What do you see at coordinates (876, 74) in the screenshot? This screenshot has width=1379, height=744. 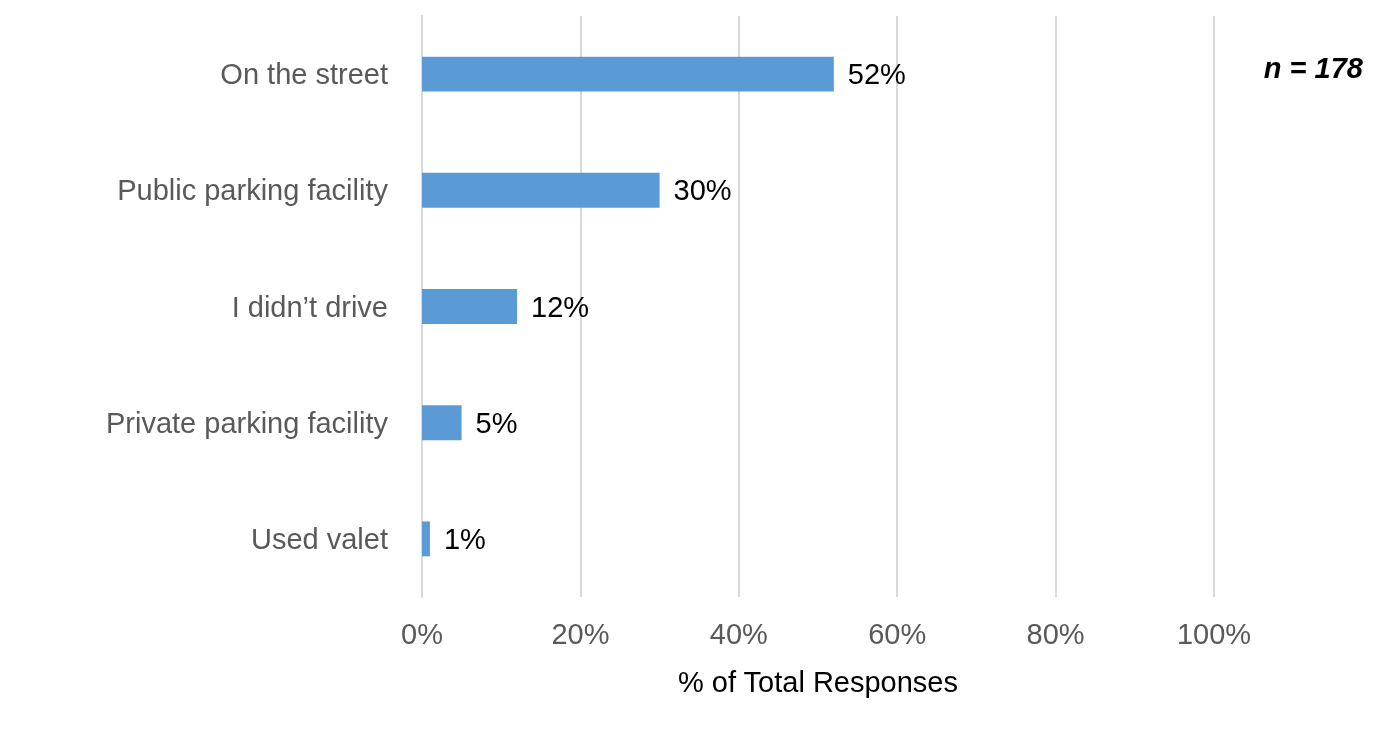 I see `data-label: 52%` at bounding box center [876, 74].